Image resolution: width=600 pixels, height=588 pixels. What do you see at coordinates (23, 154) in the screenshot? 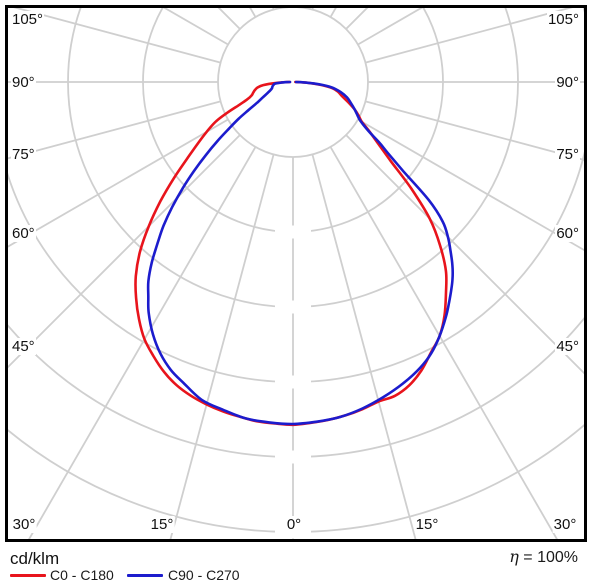
I see `gamma-label-left-75: 75°` at bounding box center [23, 154].